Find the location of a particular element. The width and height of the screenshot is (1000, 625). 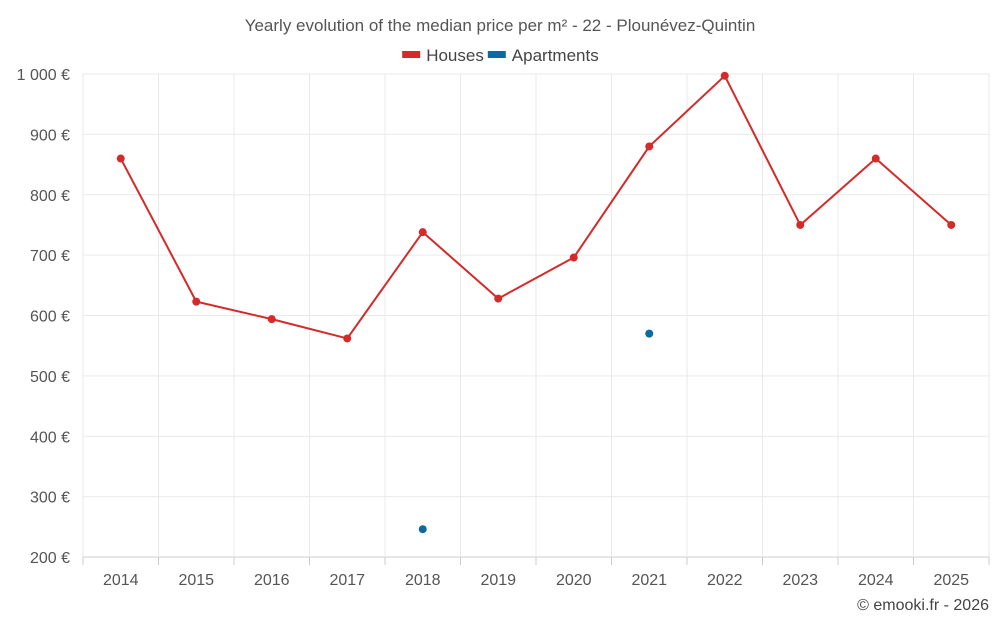

y-tick-label: 700 € is located at coordinates (50, 256).